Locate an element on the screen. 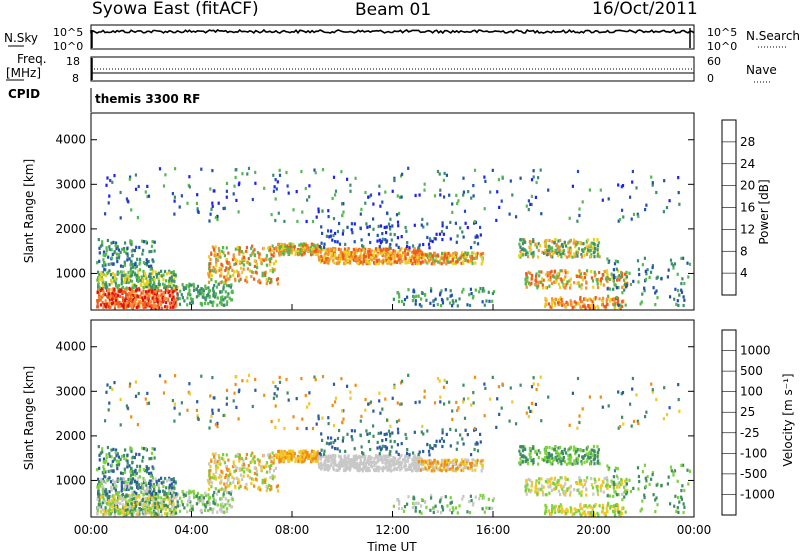 Image resolution: width=800 pixels, height=554 pixels. nave-tick-bottom: 0 is located at coordinates (710, 78).